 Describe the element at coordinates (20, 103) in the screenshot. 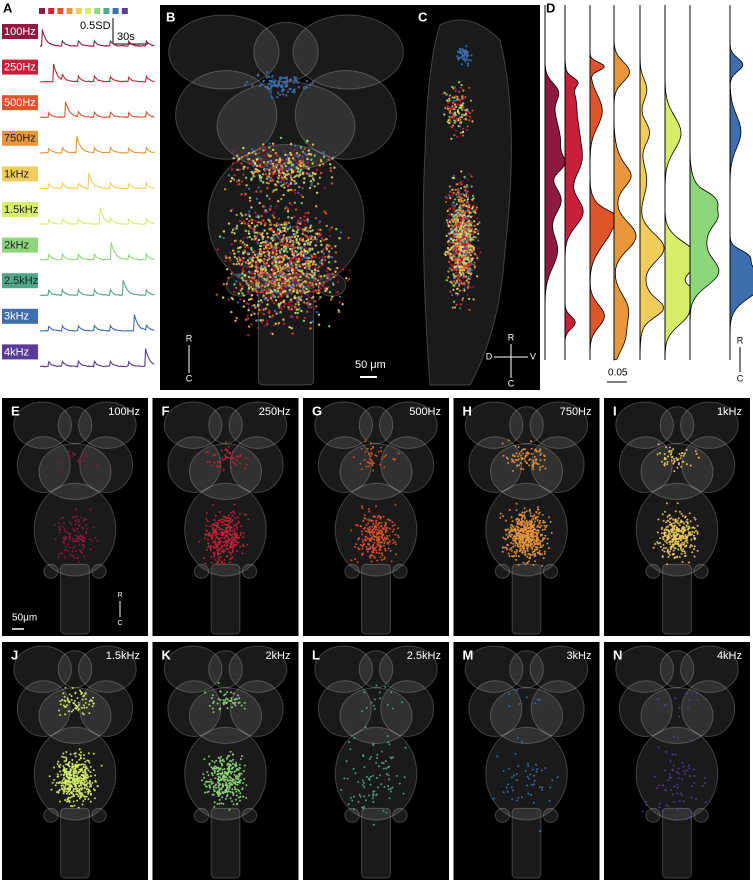

I see `trace-label: 500Hz` at that location.